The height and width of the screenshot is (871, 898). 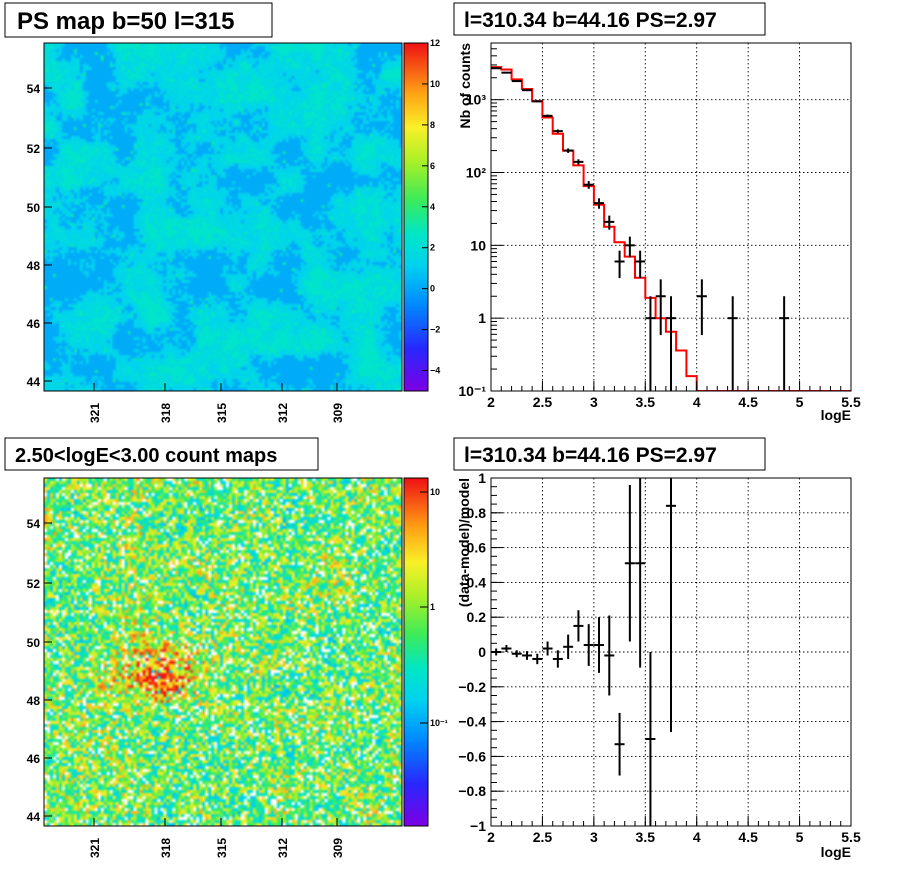 What do you see at coordinates (432, 125) in the screenshot?
I see `colorbar-tick-label: 8` at bounding box center [432, 125].